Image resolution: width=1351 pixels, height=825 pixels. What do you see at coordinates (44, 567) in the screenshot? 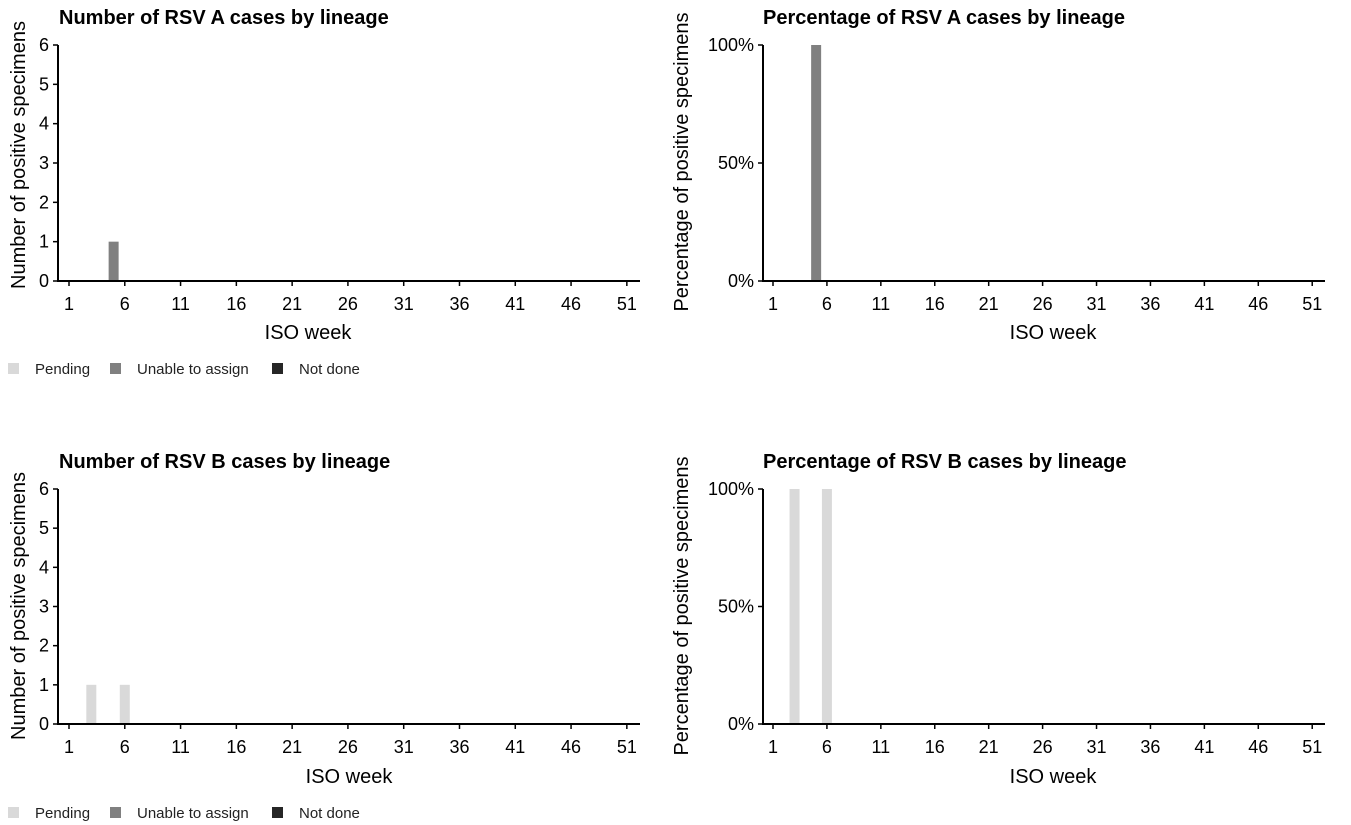
I see `y-tick-label: 4` at bounding box center [44, 567].